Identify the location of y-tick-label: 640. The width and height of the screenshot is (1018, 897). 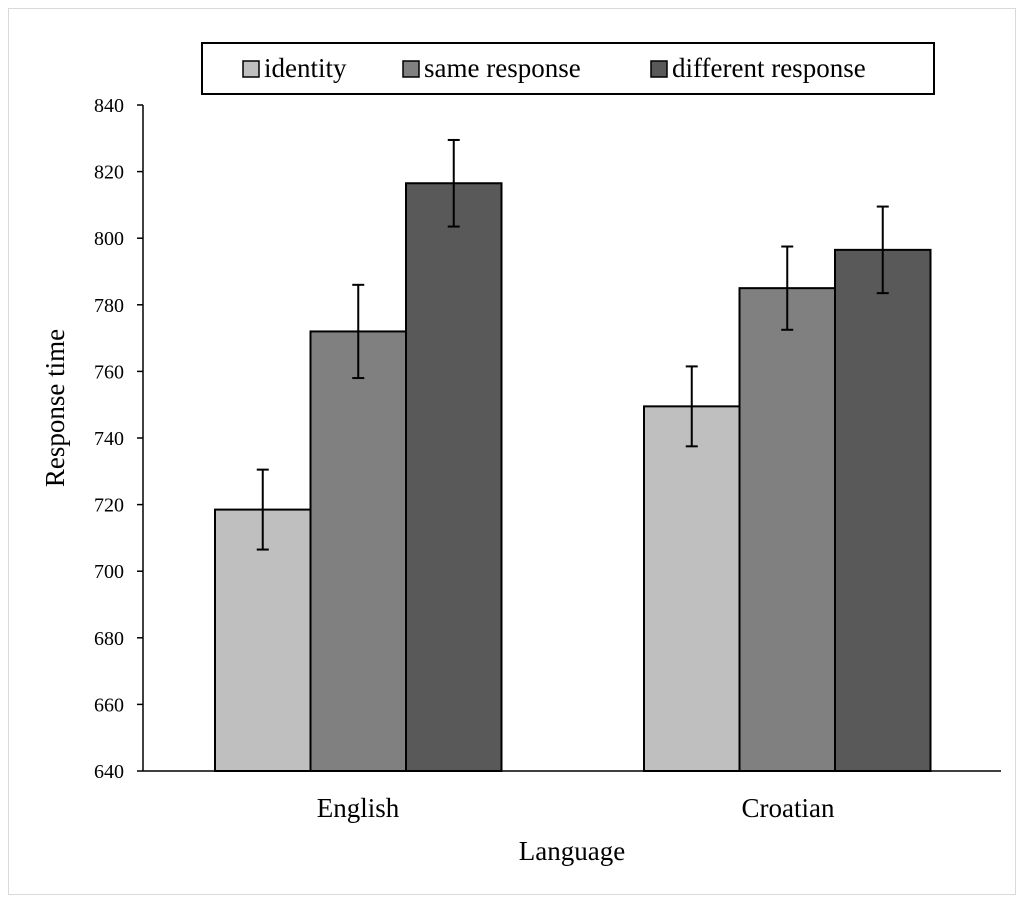
(109, 772).